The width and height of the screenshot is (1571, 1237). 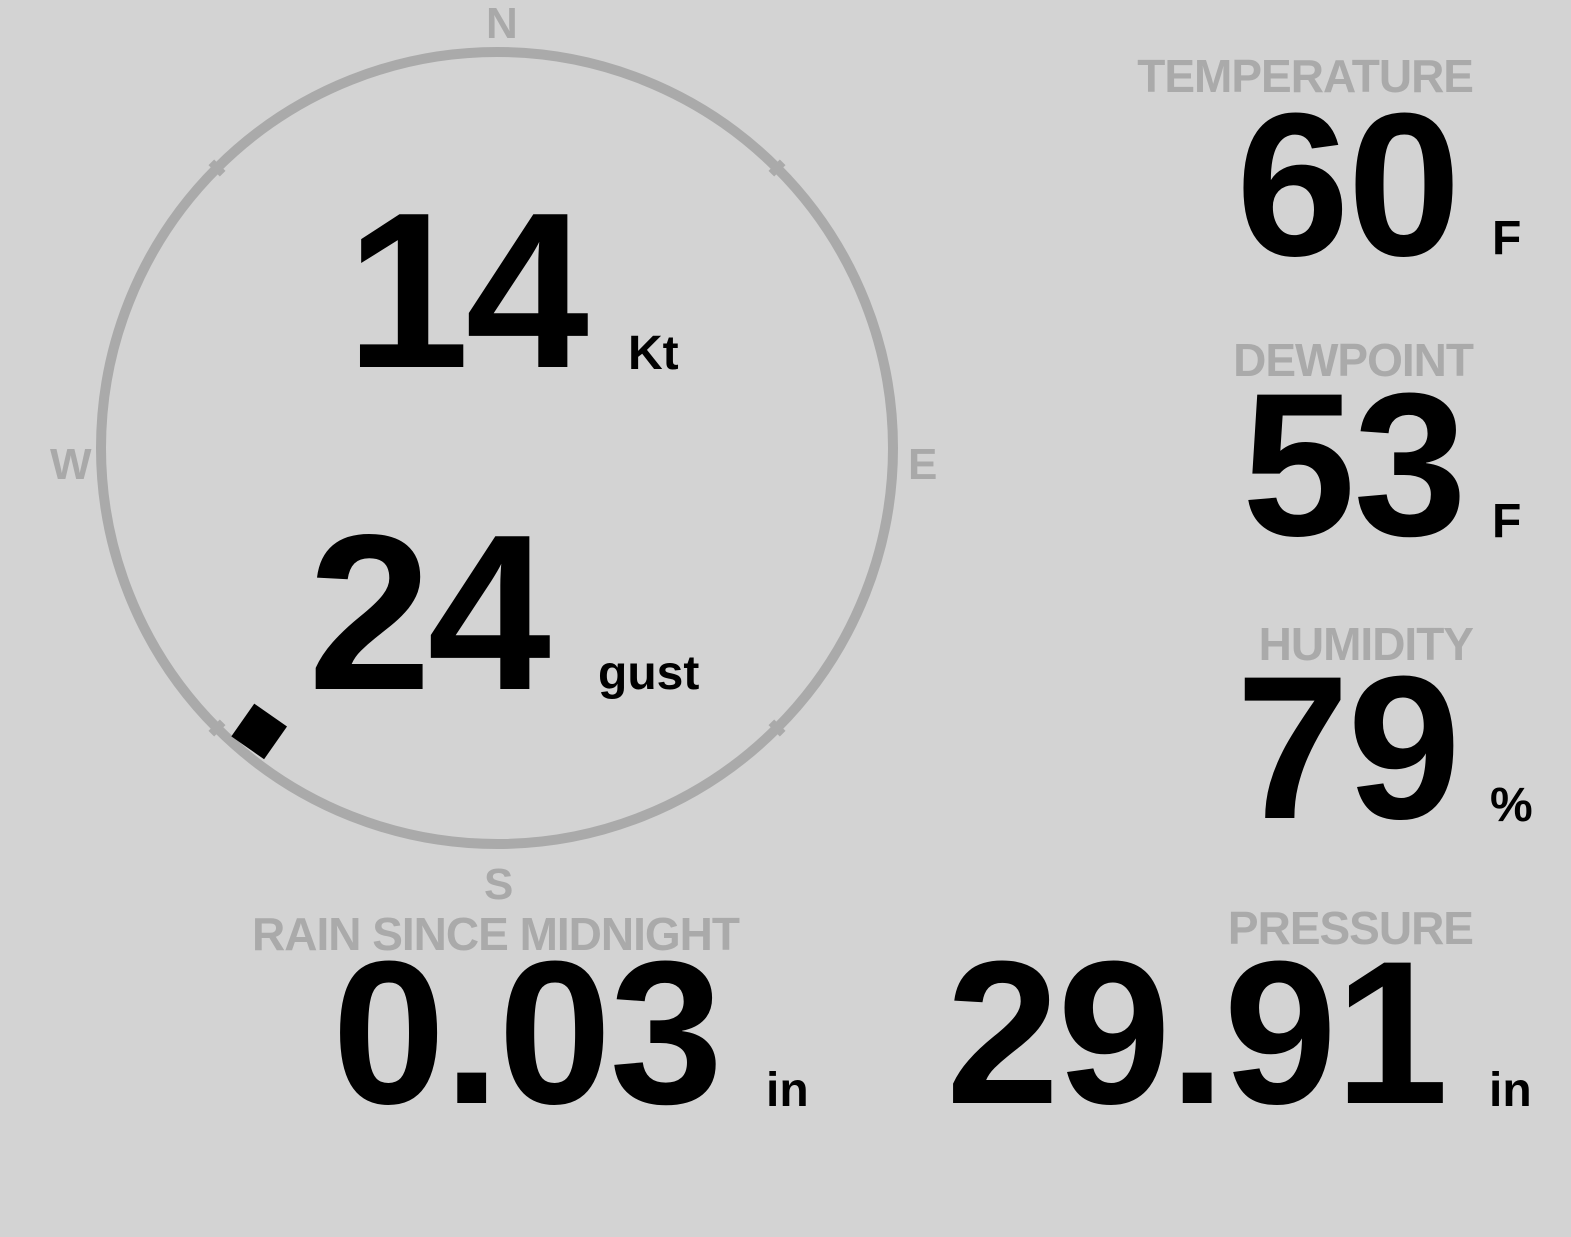 What do you see at coordinates (923, 464) in the screenshot?
I see `compass-east: E` at bounding box center [923, 464].